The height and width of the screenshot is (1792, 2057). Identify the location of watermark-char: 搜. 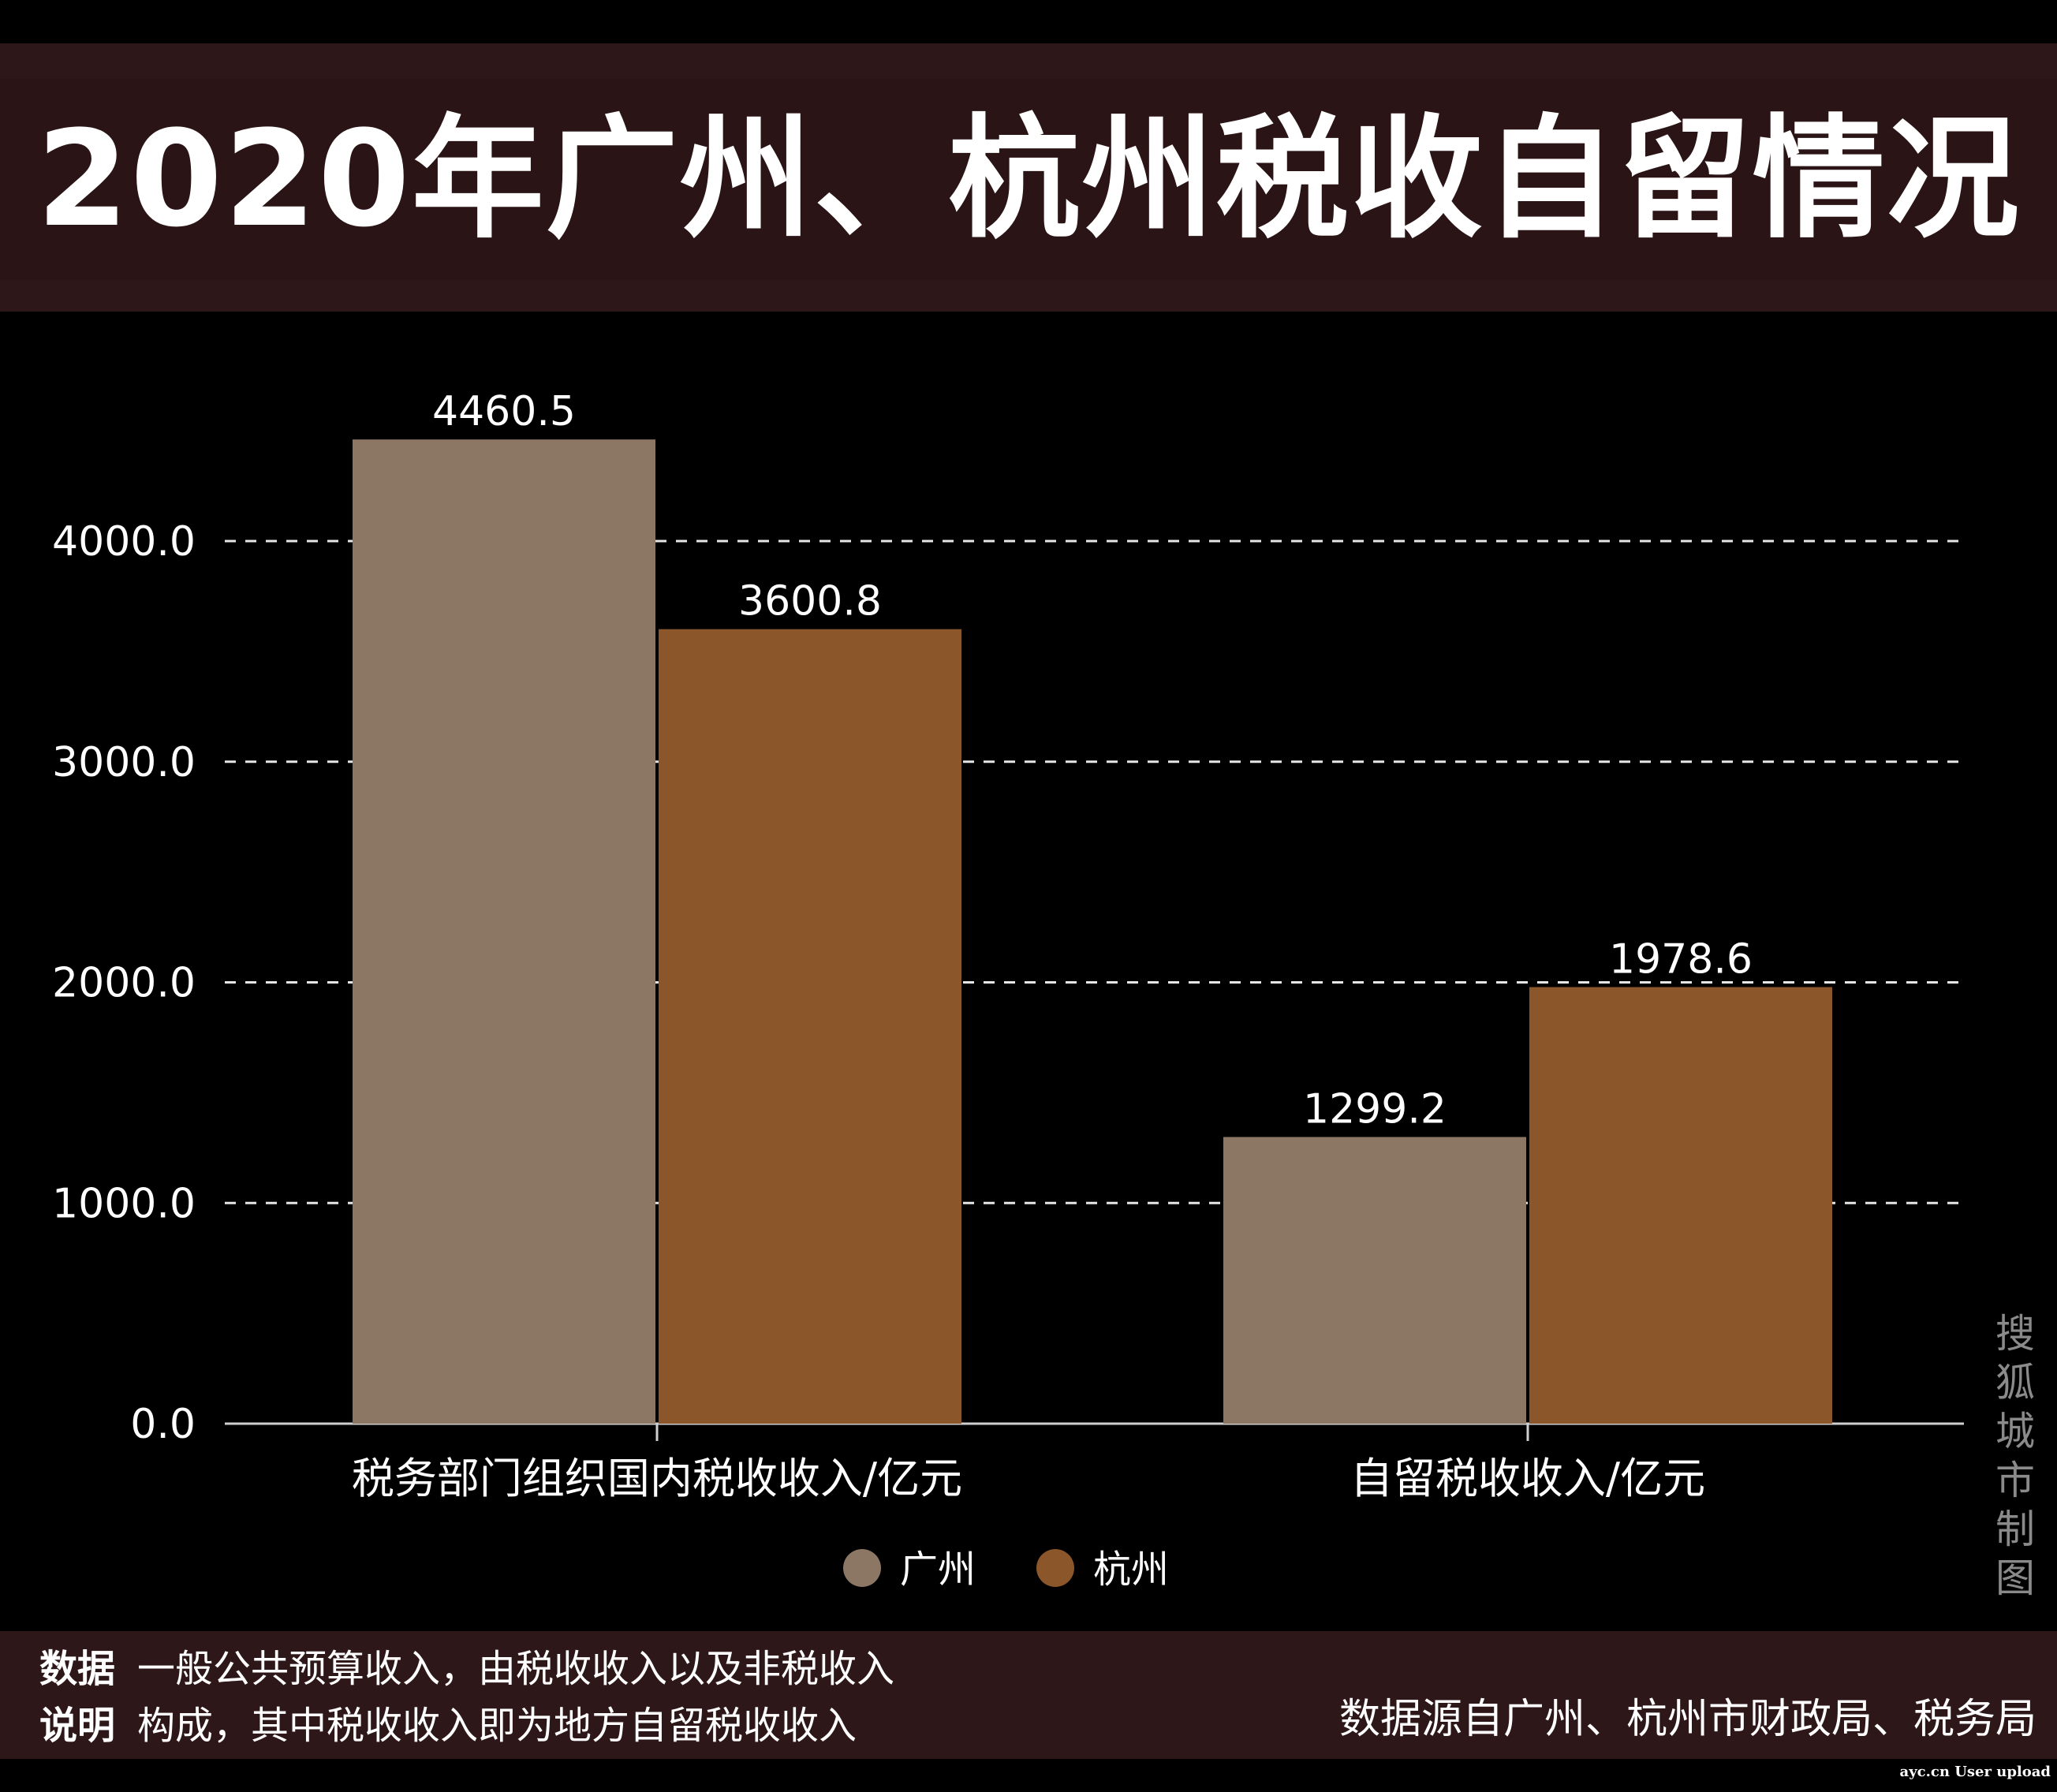
(2015, 1334).